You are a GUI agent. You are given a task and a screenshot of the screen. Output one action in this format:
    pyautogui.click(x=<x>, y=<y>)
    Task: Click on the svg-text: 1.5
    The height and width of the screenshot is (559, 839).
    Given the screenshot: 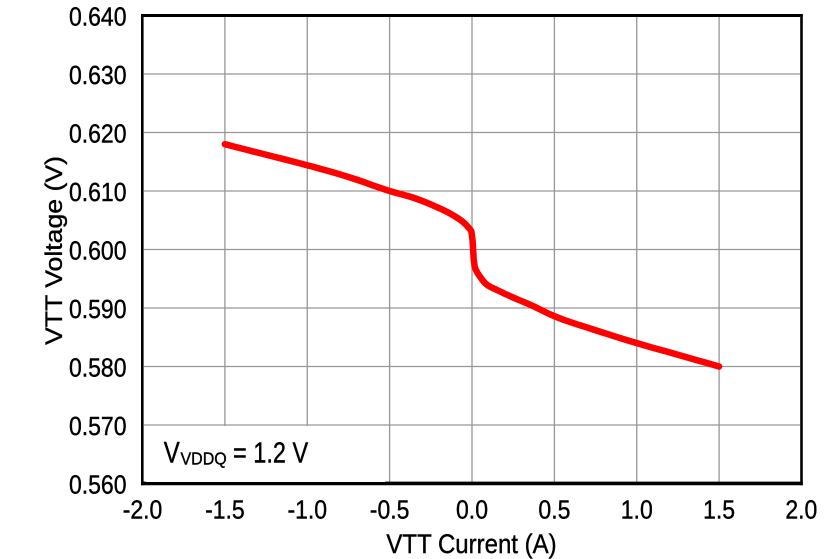 What is the action you would take?
    pyautogui.click(x=719, y=510)
    